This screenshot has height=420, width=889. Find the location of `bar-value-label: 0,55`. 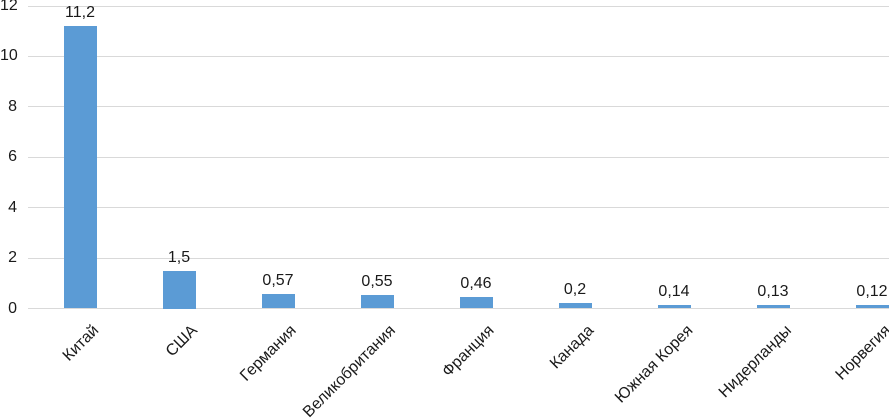

bar-value-label: 0,55 is located at coordinates (377, 281).